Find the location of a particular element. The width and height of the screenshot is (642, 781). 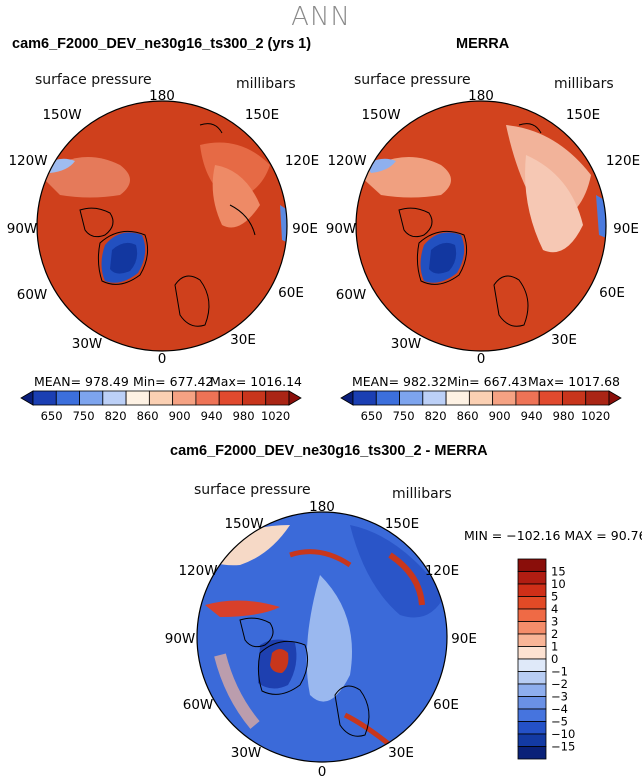

panel2-colorbar: 650 750 820 860 900 940 980 1020 is located at coordinates (481, 406).